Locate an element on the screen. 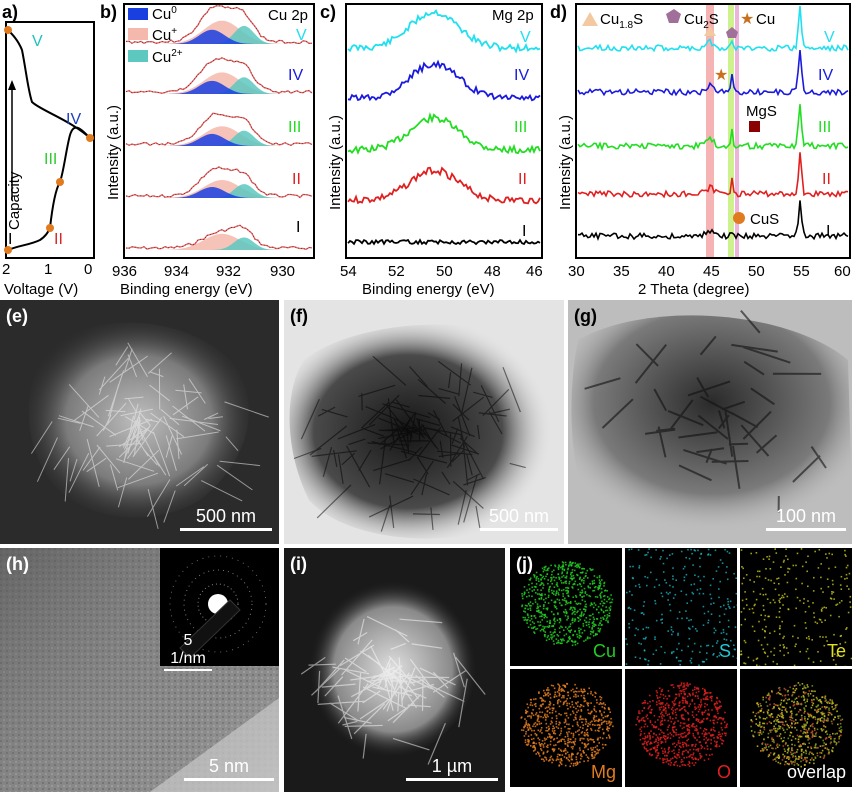 The width and height of the screenshot is (852, 792). b-state-I: I is located at coordinates (298, 227).